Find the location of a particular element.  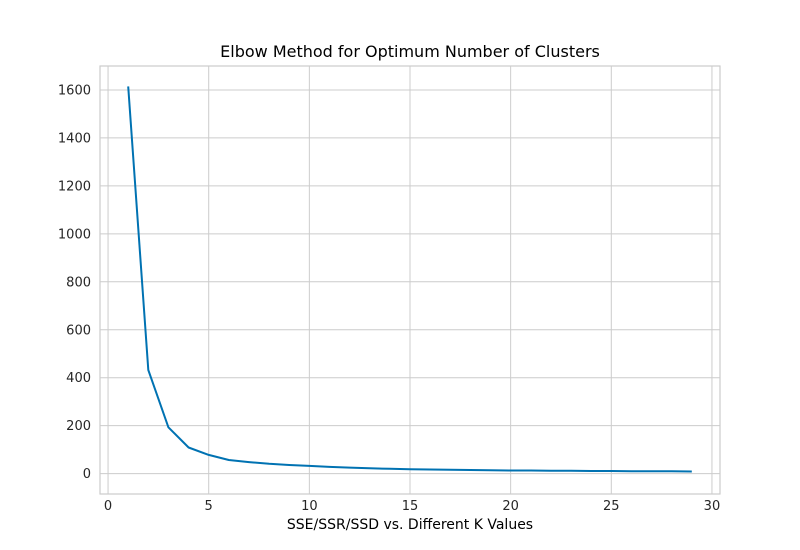

x-tick-label: 10 is located at coordinates (309, 506).